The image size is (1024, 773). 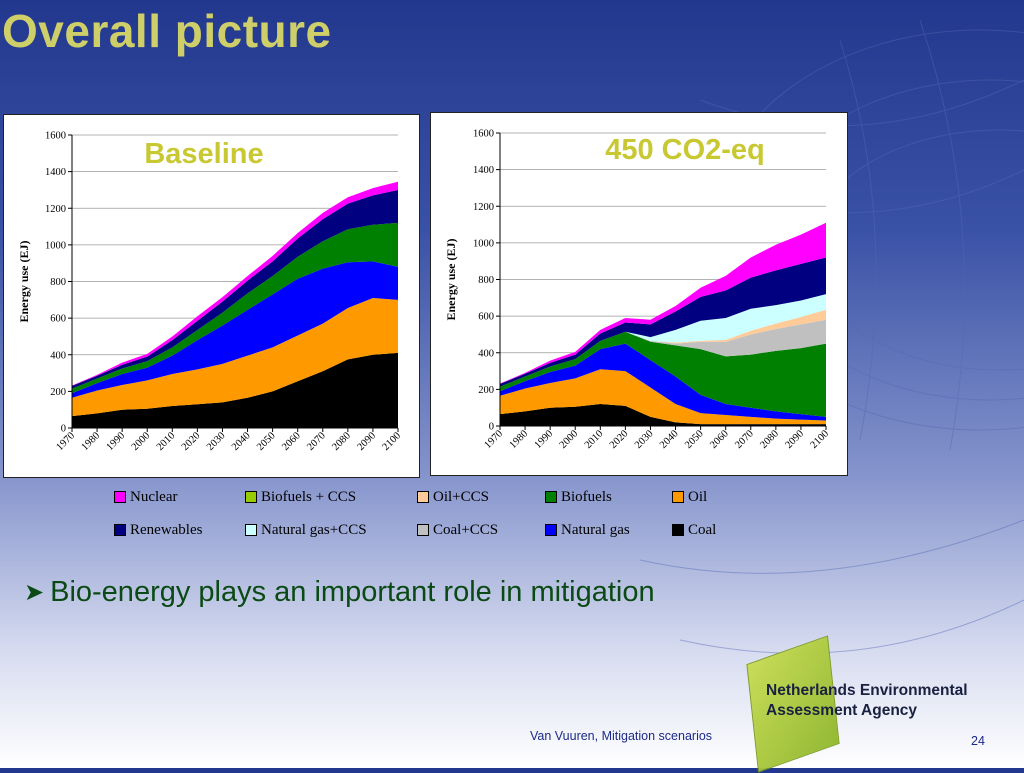 I want to click on legend-label: Biofuels, so click(x=586, y=496).